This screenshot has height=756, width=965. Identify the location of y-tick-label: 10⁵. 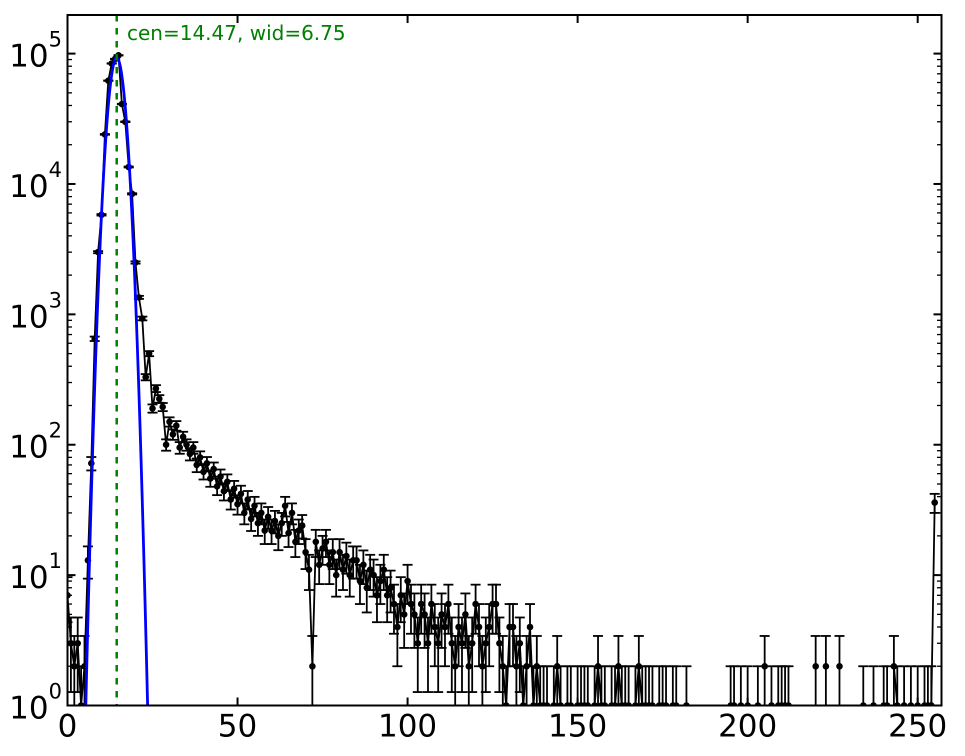
(35, 51).